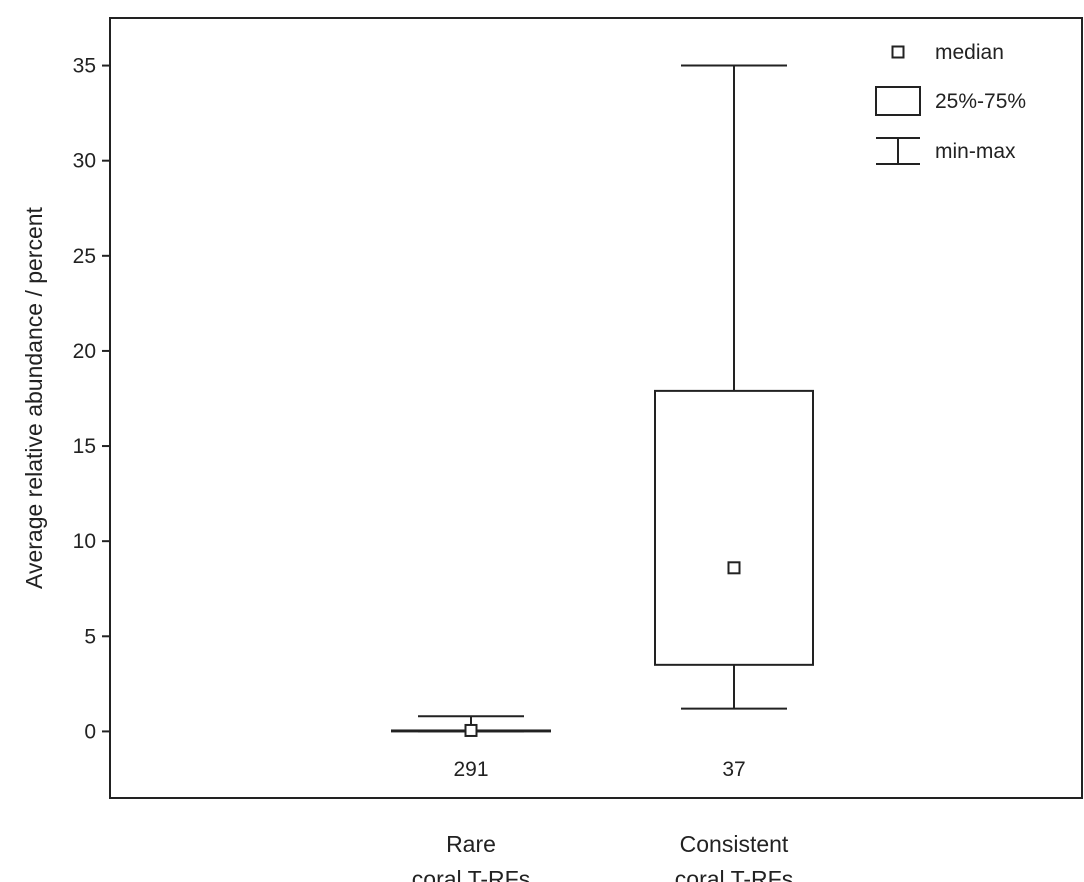 This screenshot has width=1084, height=882. What do you see at coordinates (599, 769) in the screenshot?
I see `sample-counts: 291 37` at bounding box center [599, 769].